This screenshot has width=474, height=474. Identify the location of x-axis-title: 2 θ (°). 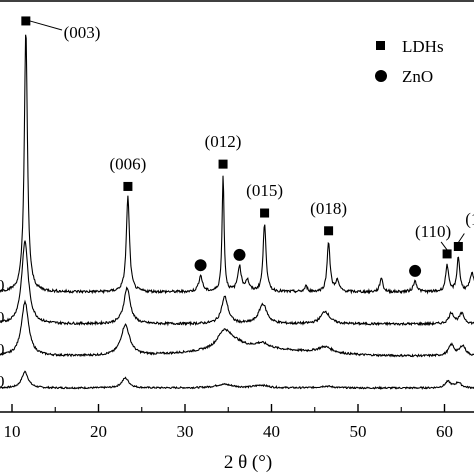
(248, 462).